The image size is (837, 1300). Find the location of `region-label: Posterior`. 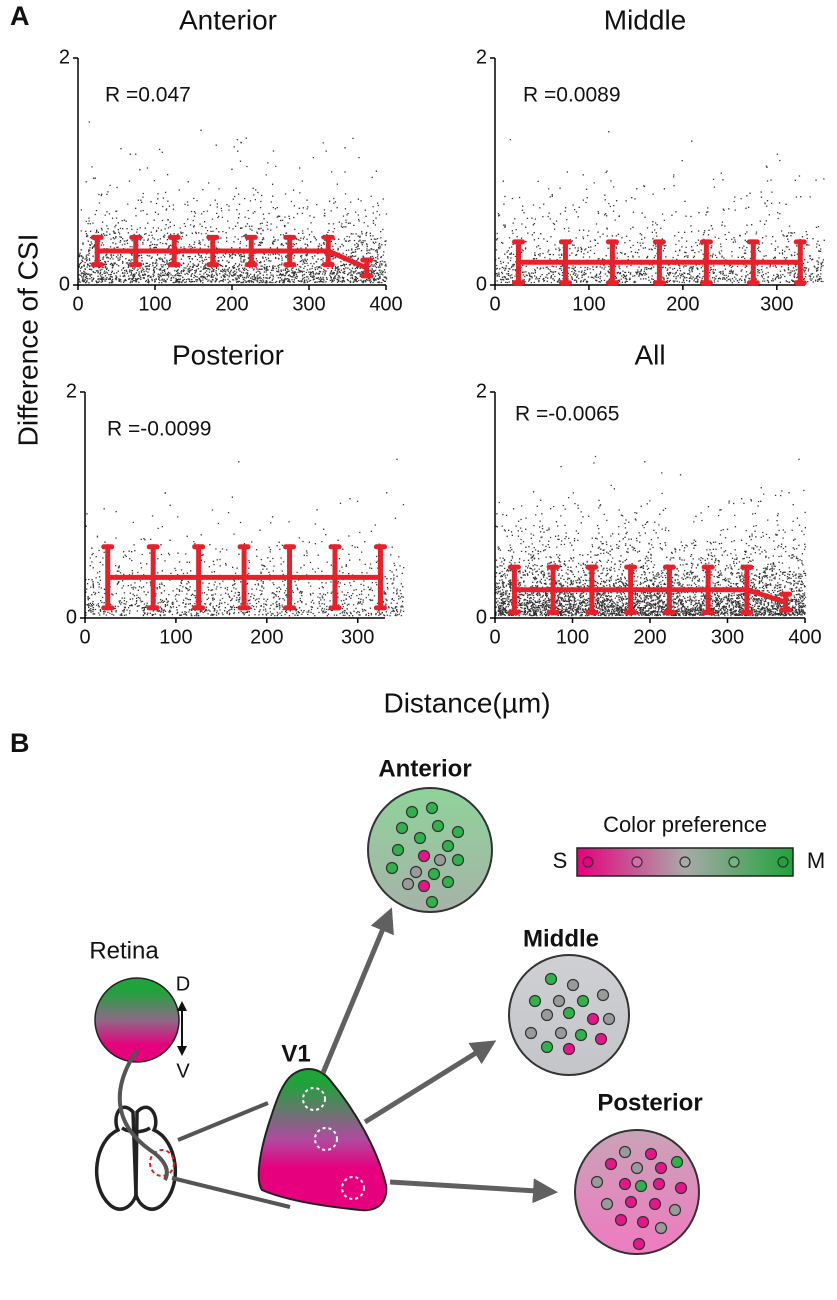

region-label: Posterior is located at coordinates (649, 1102).